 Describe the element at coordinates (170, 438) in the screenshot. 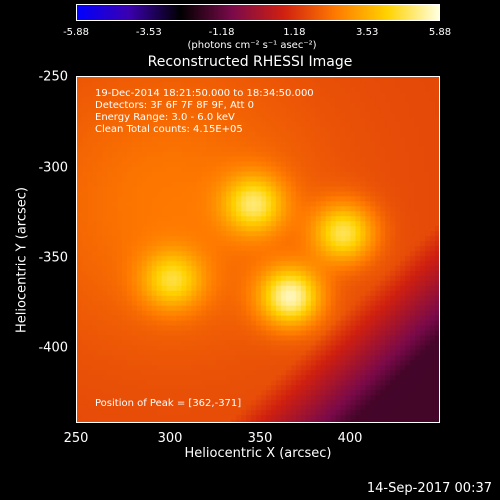

I see `x-tick-label: 300` at that location.